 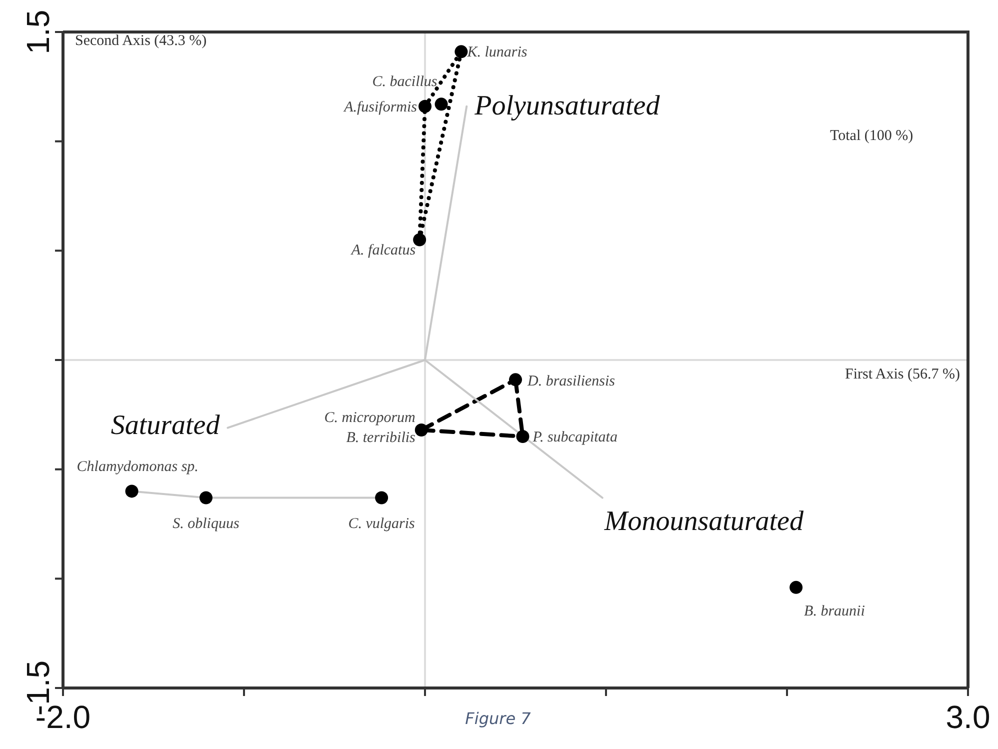 I want to click on annotation: Saturated, so click(x=165, y=425).